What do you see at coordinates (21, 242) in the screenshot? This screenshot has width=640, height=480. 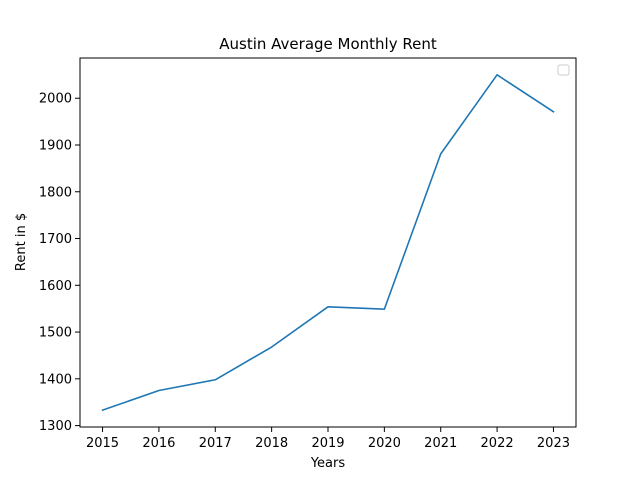 I see `y-axis-label: Rent in $` at bounding box center [21, 242].